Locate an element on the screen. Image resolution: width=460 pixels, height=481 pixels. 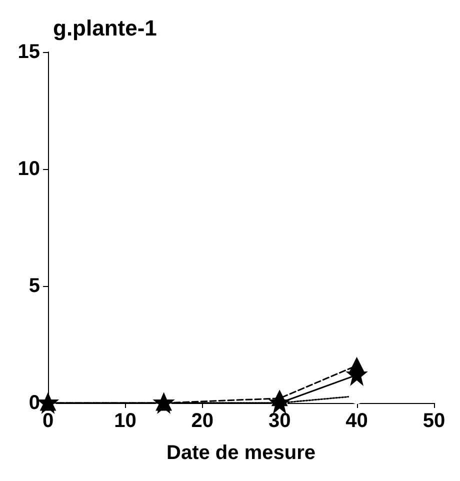
y-tick-label: 10 is located at coordinates (29, 169).